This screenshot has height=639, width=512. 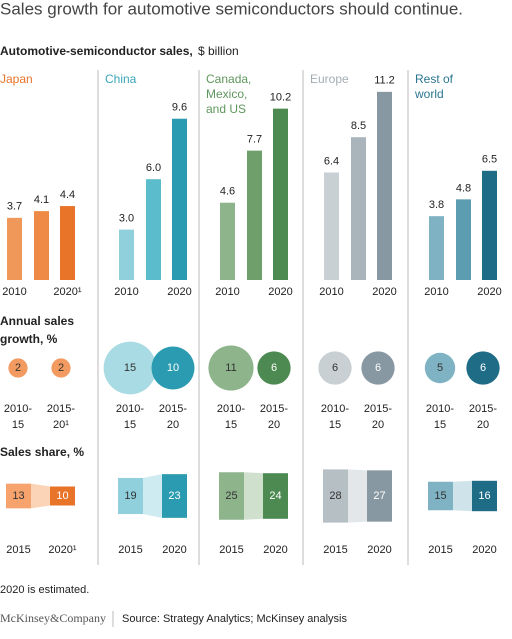 I want to click on share-label: Sales share, %, so click(x=42, y=452).